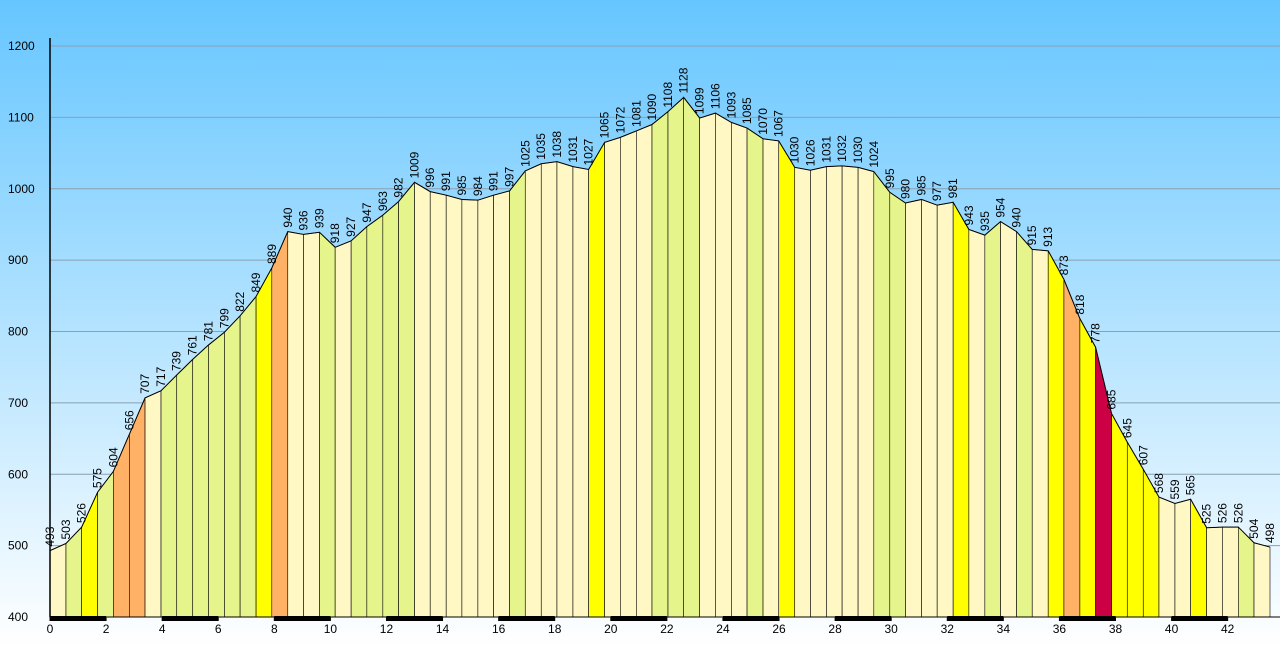 The height and width of the screenshot is (647, 1280). What do you see at coordinates (224, 318) in the screenshot?
I see `value-label: 799` at bounding box center [224, 318].